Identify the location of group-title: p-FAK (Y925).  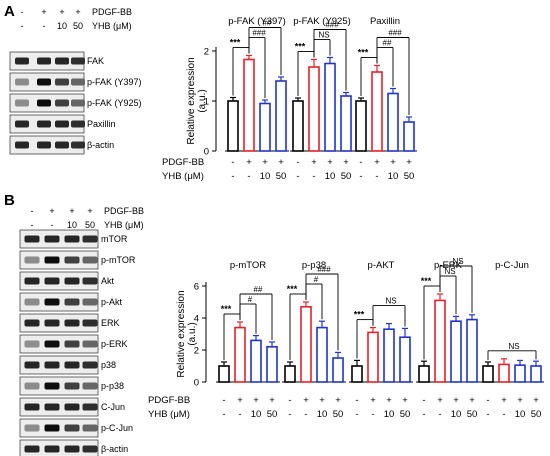
(322, 21).